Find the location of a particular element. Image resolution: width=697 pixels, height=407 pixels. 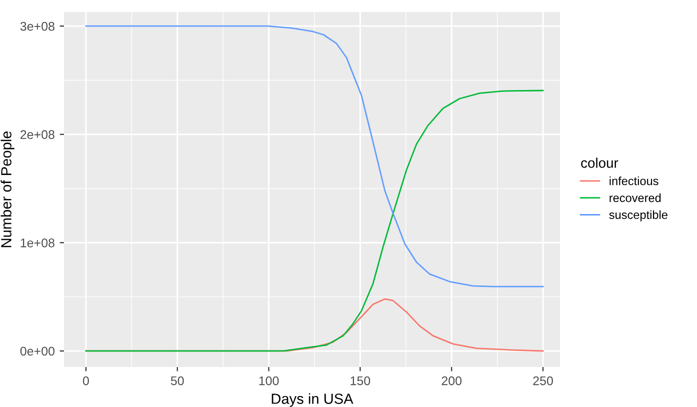

y-tick-label: 1e+08 is located at coordinates (37, 243).